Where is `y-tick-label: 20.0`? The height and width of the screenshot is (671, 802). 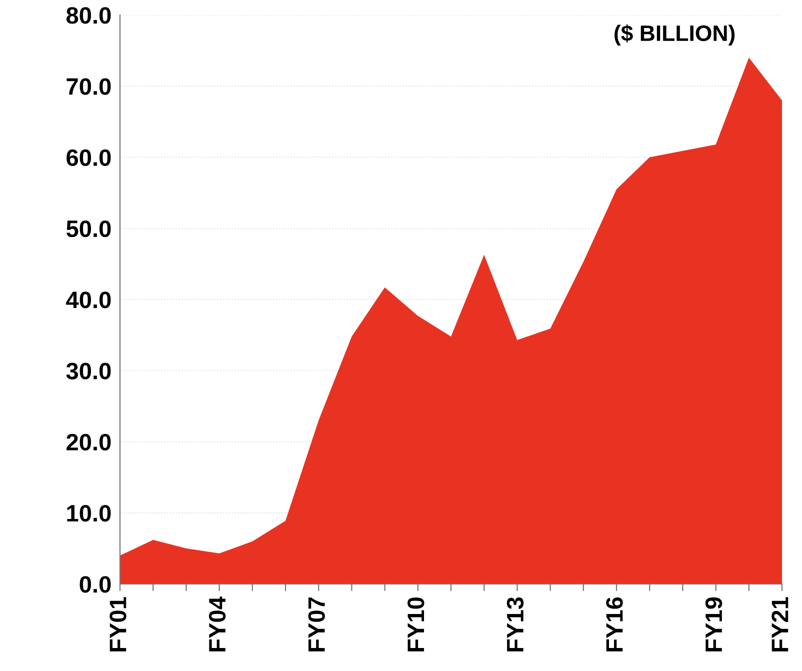
y-tick-label: 20.0 is located at coordinates (88, 442).